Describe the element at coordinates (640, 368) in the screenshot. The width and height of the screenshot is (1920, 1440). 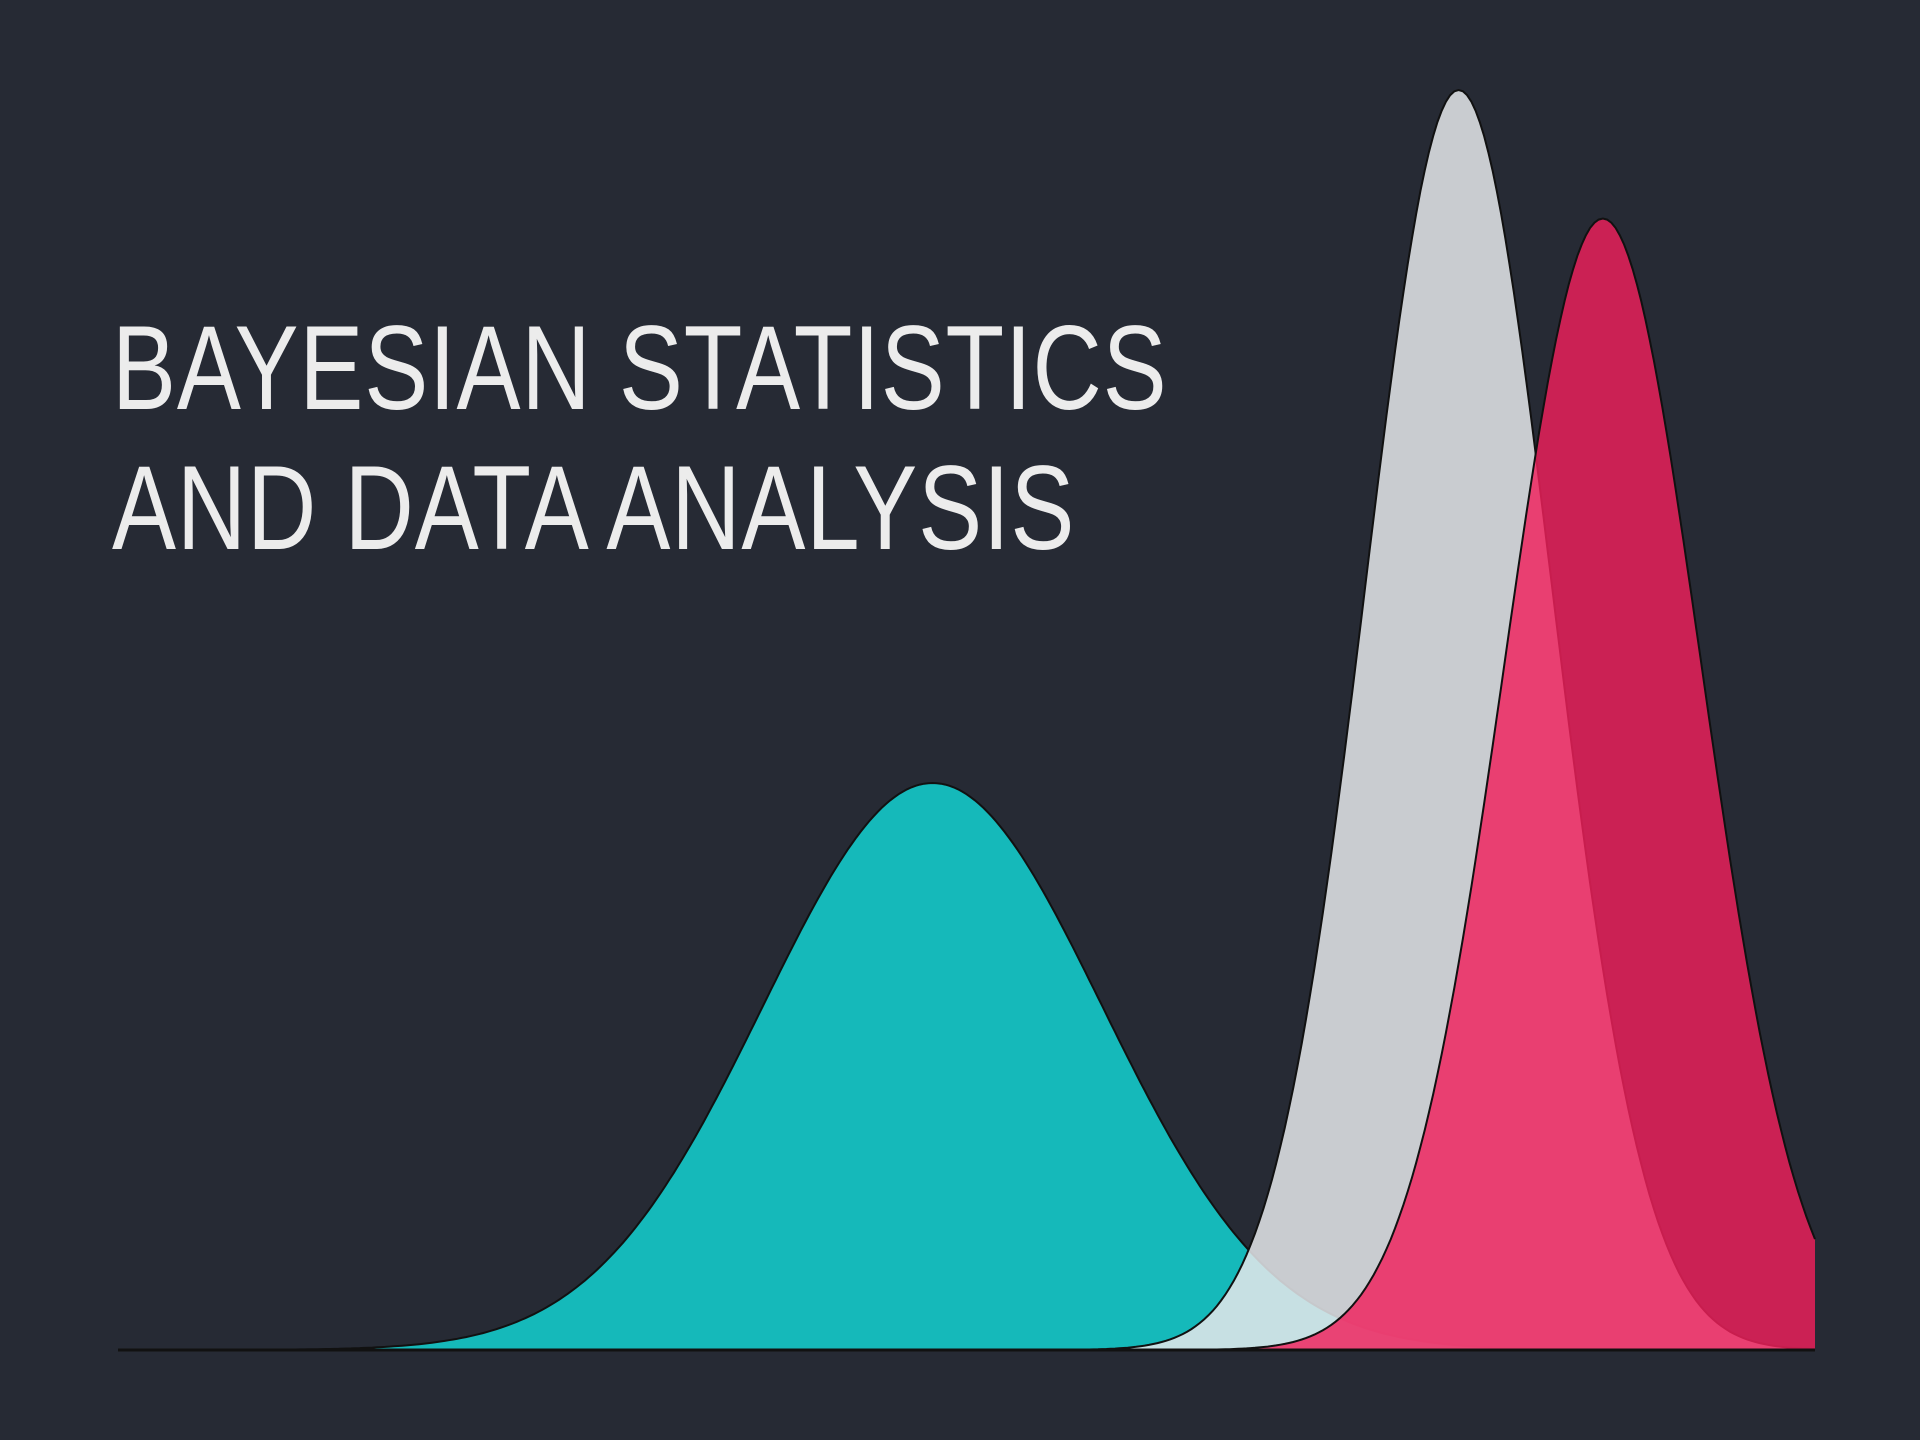
I see `title-line-1: BAYESIAN STATISTICS` at that location.